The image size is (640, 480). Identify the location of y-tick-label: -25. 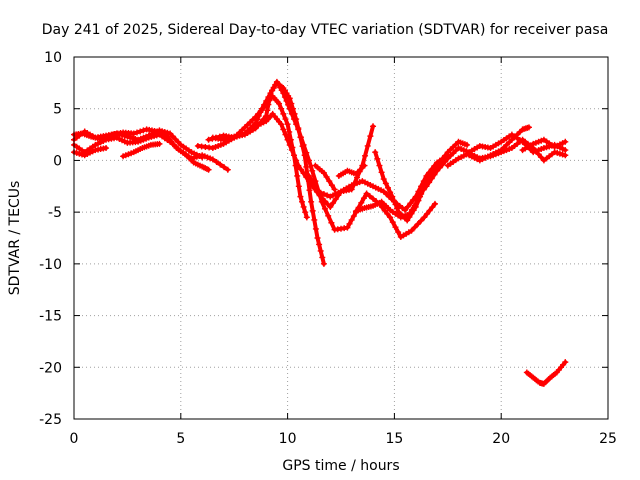
(50, 420).